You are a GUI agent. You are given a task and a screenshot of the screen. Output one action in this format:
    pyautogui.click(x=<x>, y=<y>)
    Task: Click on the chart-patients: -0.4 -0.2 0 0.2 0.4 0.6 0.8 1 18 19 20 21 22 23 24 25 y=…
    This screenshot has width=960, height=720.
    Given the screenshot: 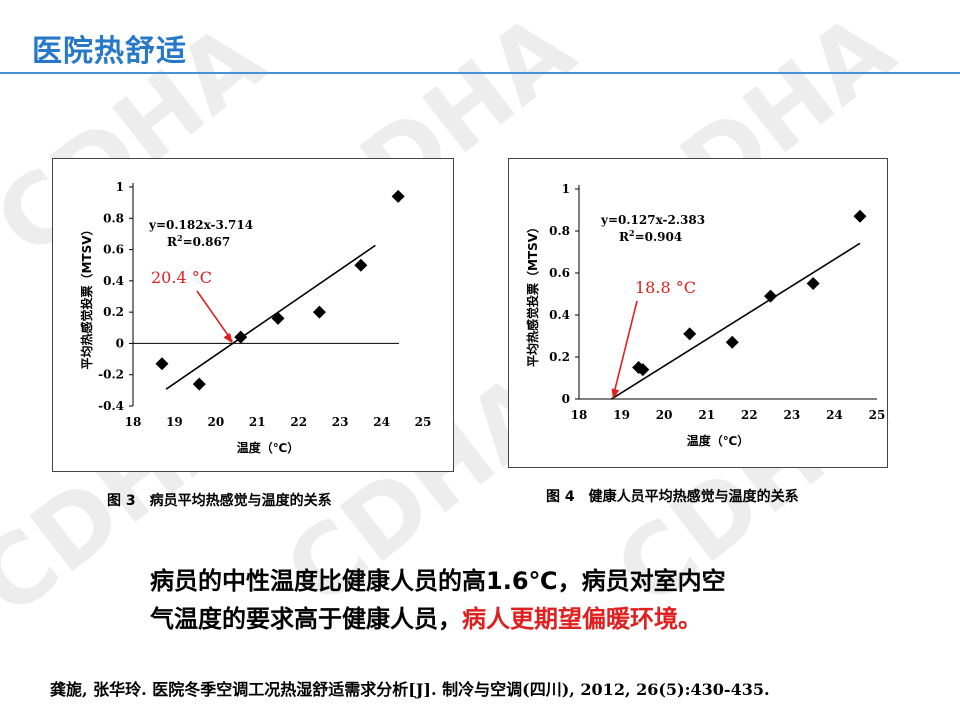 What is the action you would take?
    pyautogui.click(x=255, y=317)
    